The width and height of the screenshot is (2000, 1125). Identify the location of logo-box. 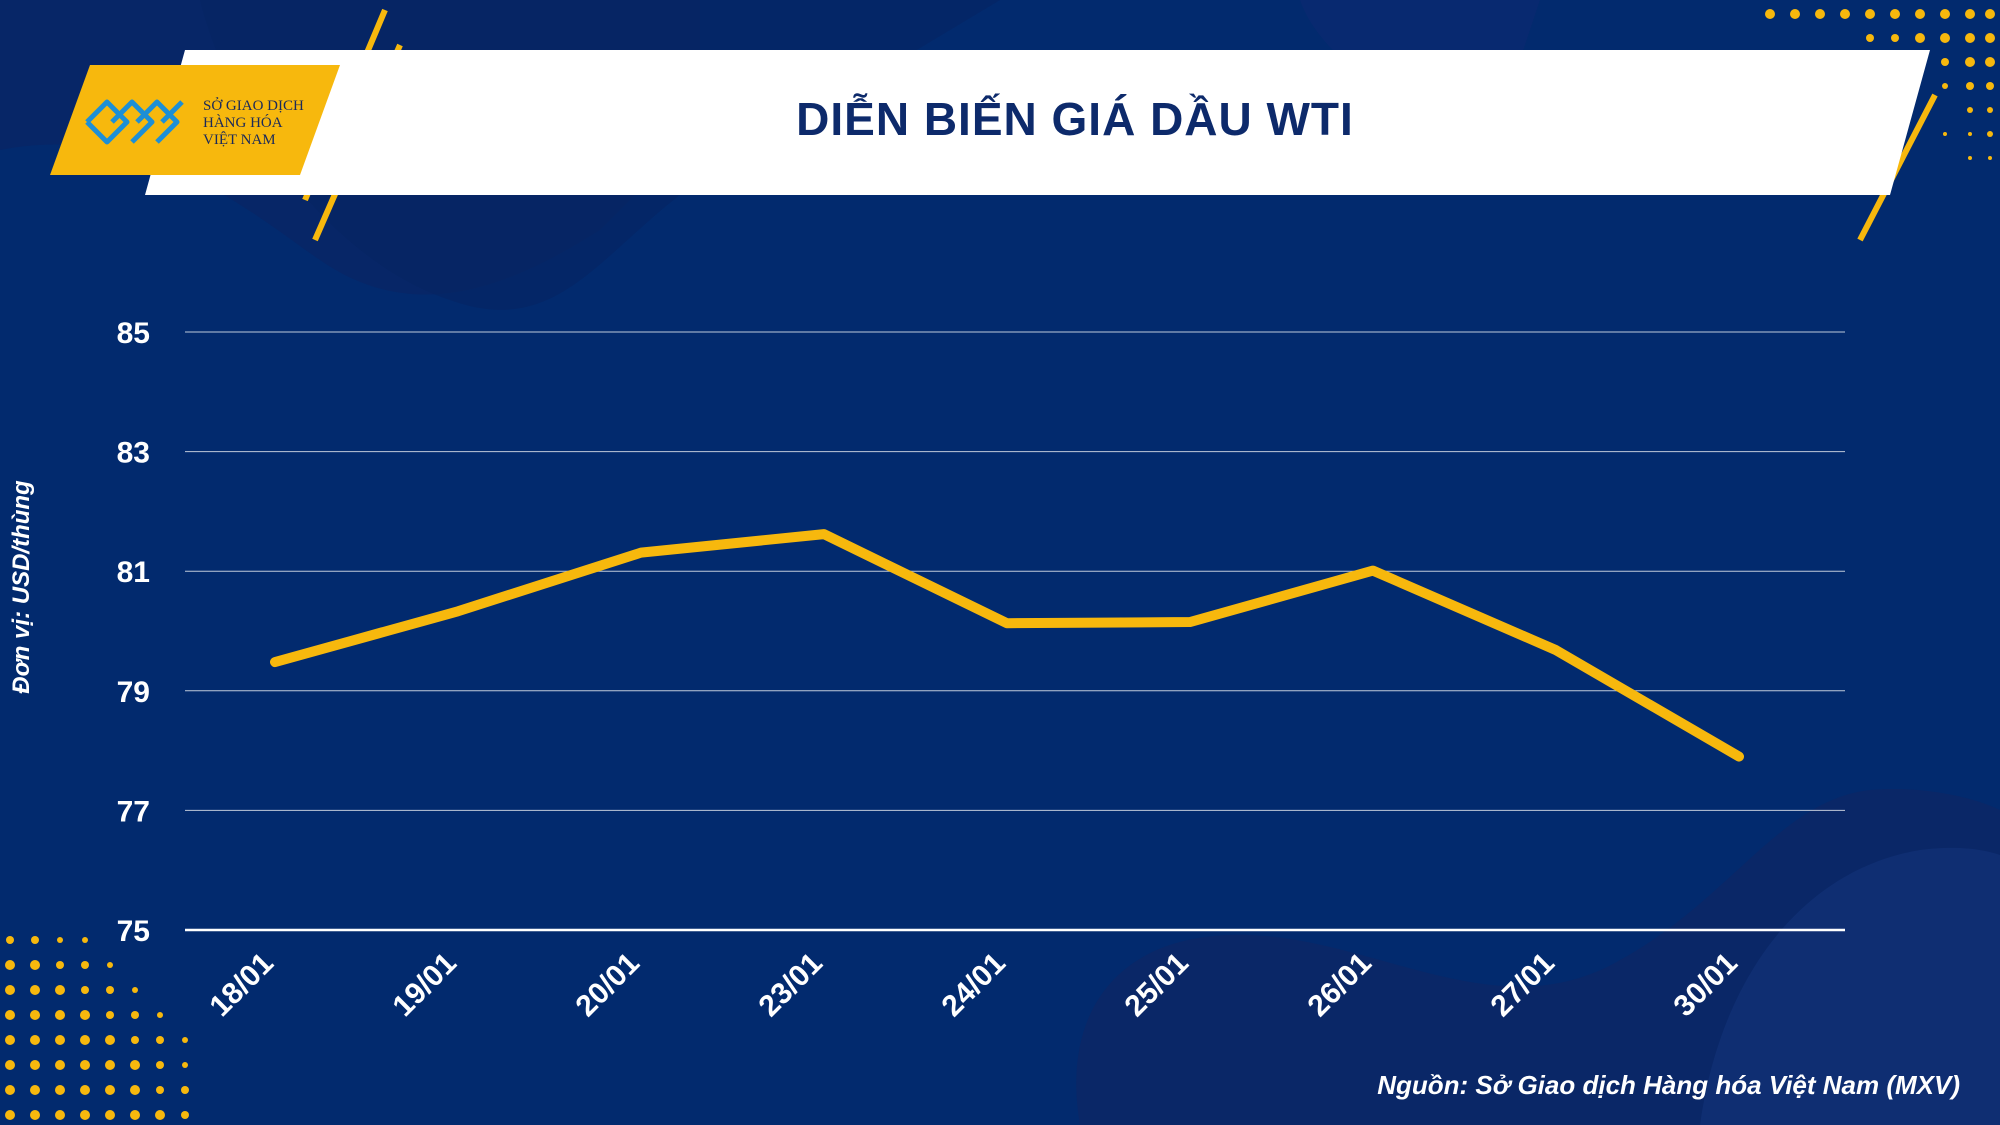
(195, 120).